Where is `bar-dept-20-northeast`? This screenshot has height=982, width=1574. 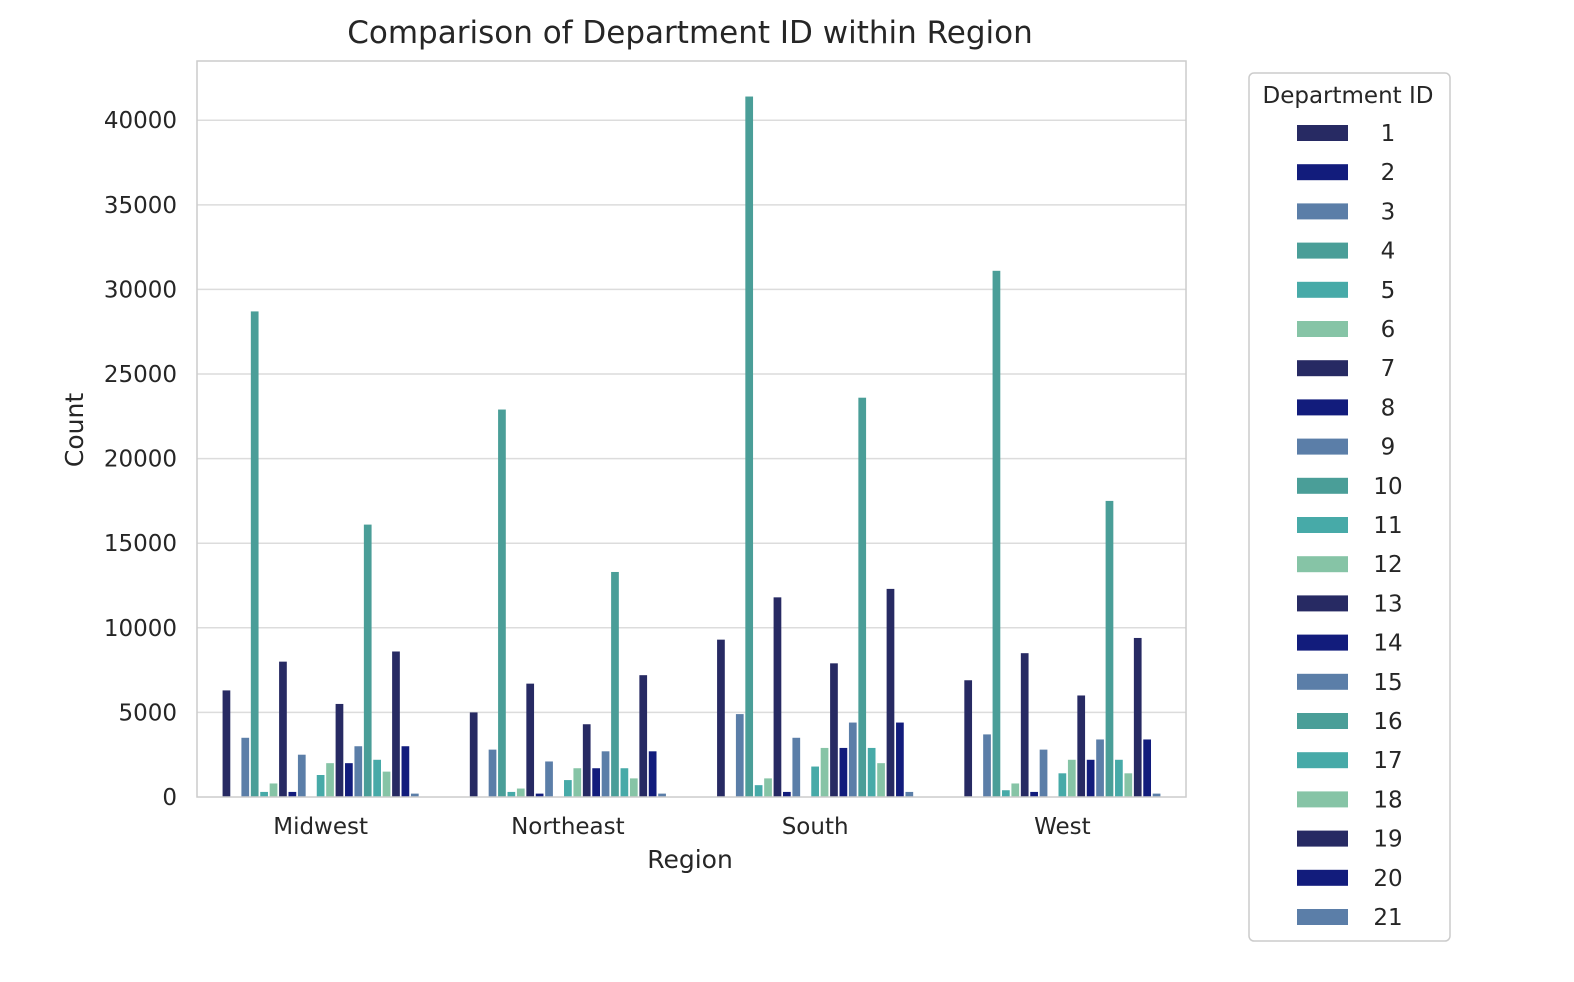 bar-dept-20-northeast is located at coordinates (652, 774).